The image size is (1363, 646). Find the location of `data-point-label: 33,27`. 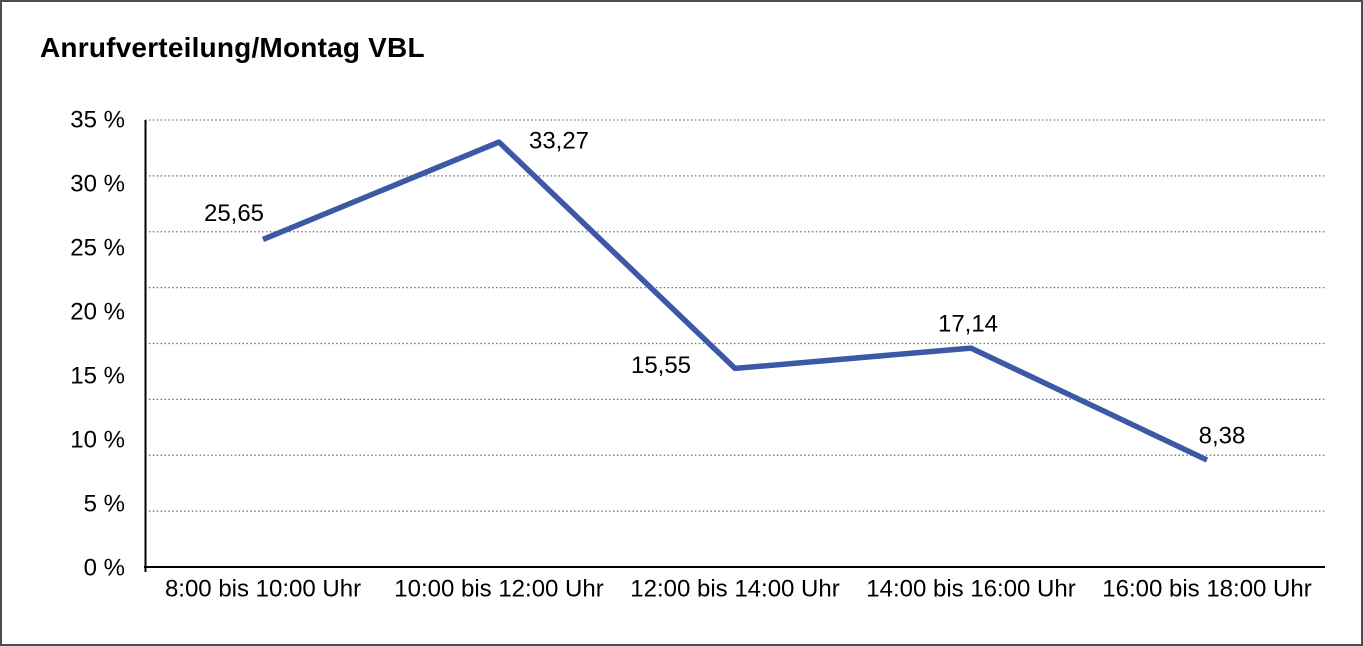

data-point-label: 33,27 is located at coordinates (559, 141).